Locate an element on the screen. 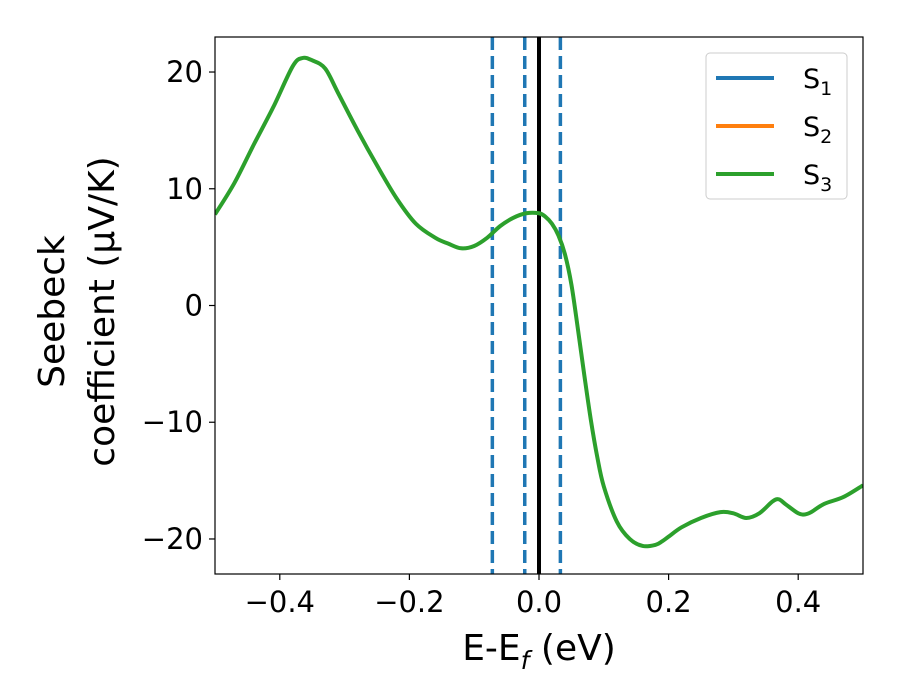  y-tick-label: −20 is located at coordinates (172, 539).